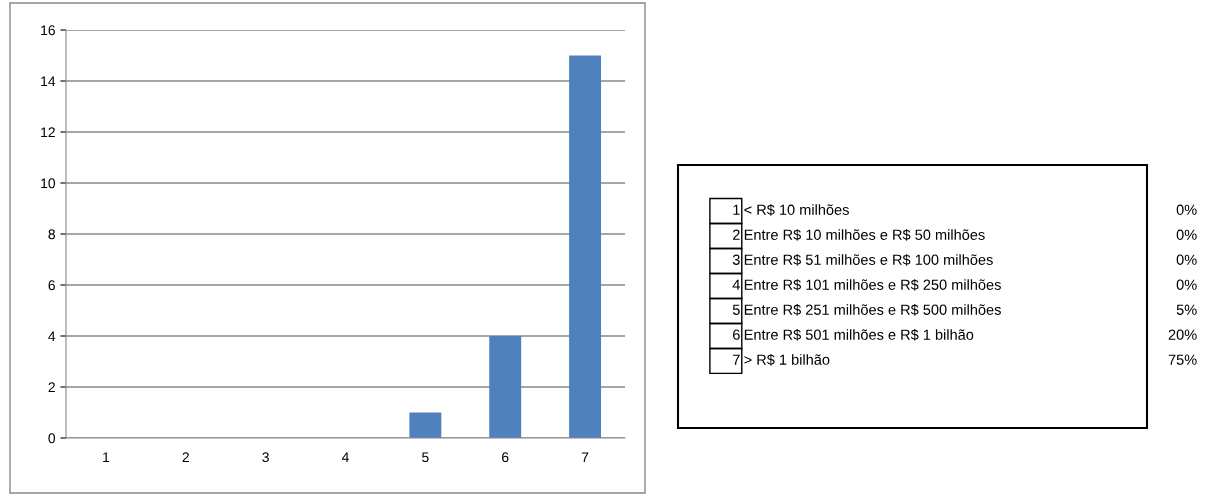 Image resolution: width=1212 pixels, height=495 pixels. What do you see at coordinates (859, 334) in the screenshot?
I see `text: Entre R$ 501 milhões e R$ 1 bilhão` at bounding box center [859, 334].